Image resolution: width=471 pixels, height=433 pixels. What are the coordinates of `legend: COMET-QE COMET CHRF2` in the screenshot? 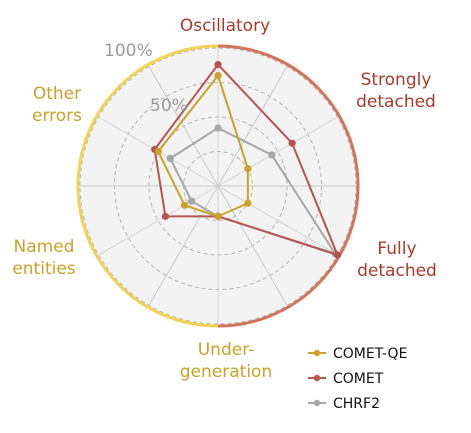 It's located at (357, 379).